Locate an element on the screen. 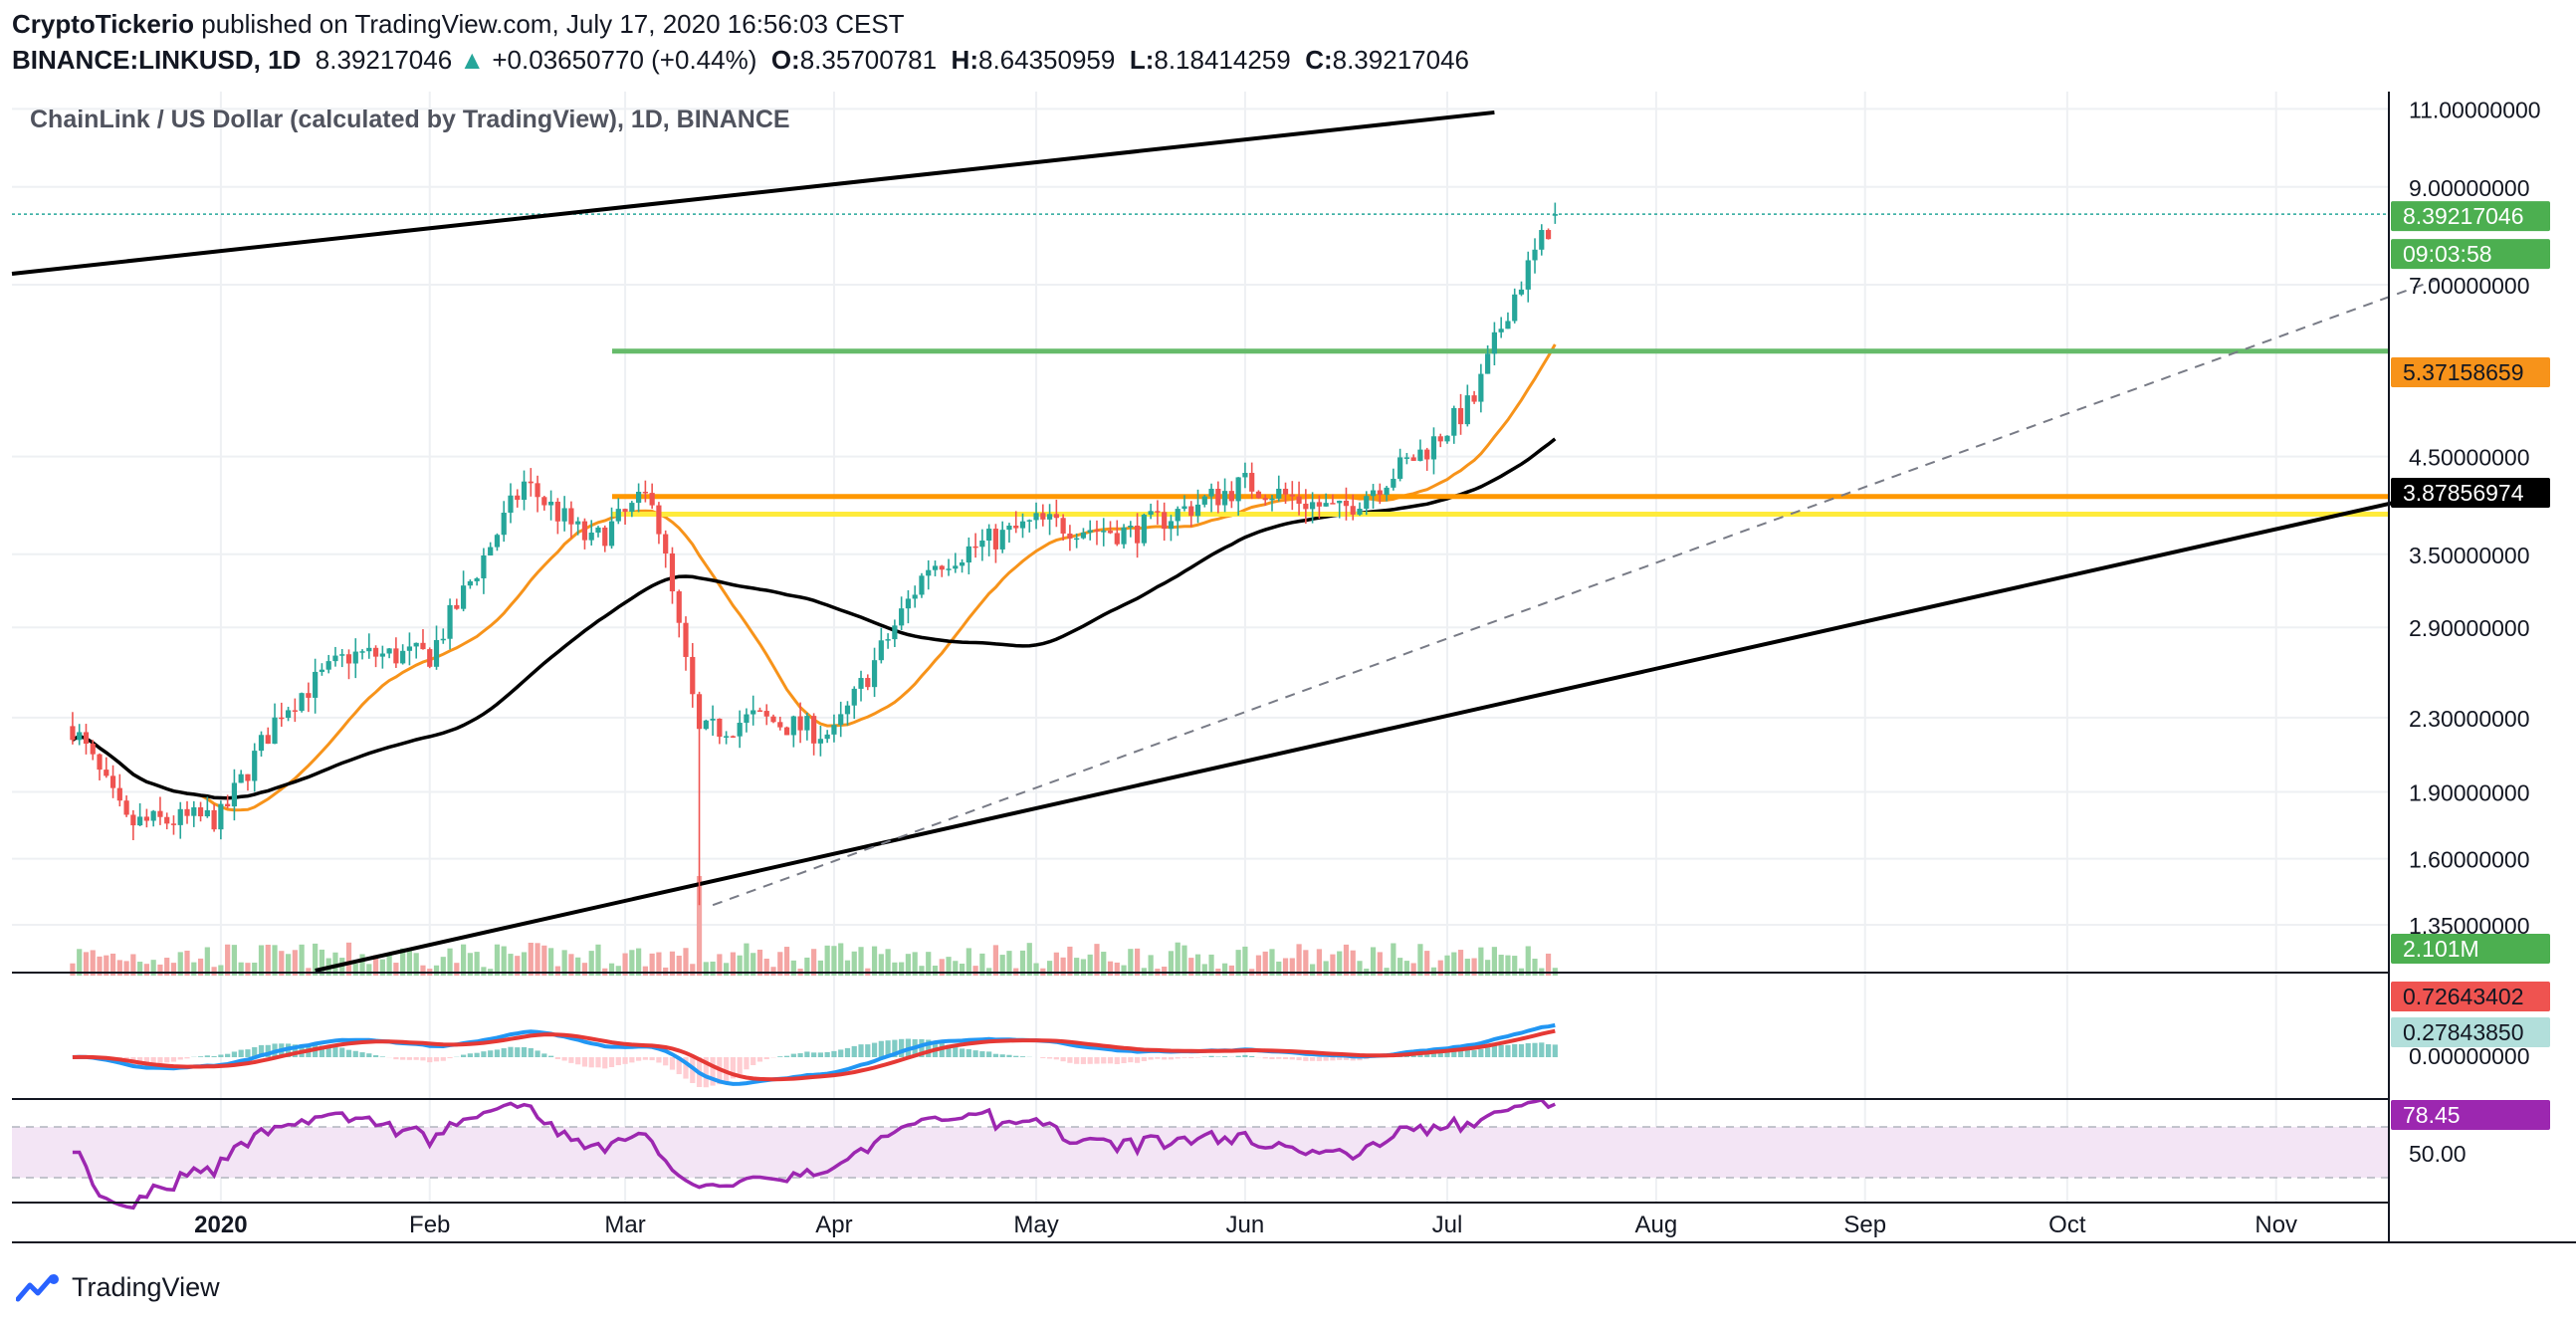 This screenshot has width=2576, height=1324. tradingview-brand: TradingView is located at coordinates (146, 1287).